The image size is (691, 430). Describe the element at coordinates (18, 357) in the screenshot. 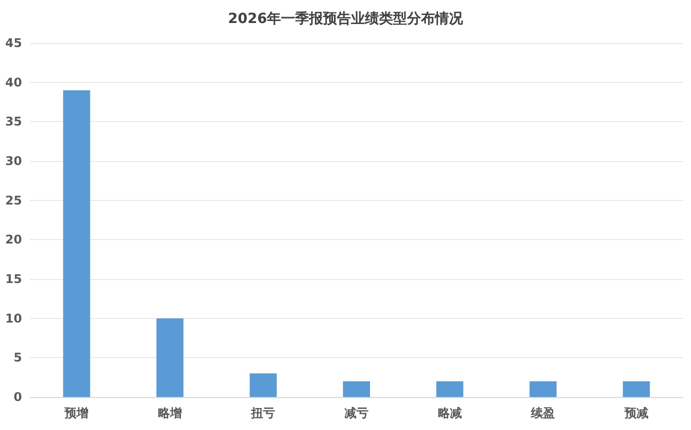

I see `y-tick-label: 5` at that location.